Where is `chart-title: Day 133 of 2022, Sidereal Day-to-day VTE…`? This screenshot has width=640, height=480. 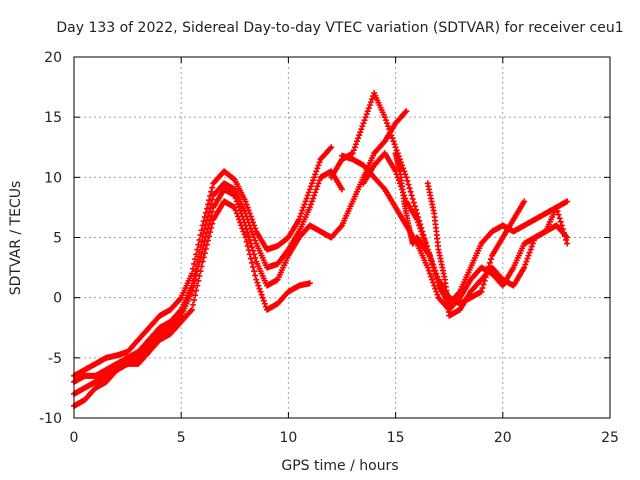 chart-title: Day 133 of 2022, Sidereal Day-to-day VTE… is located at coordinates (339, 28).